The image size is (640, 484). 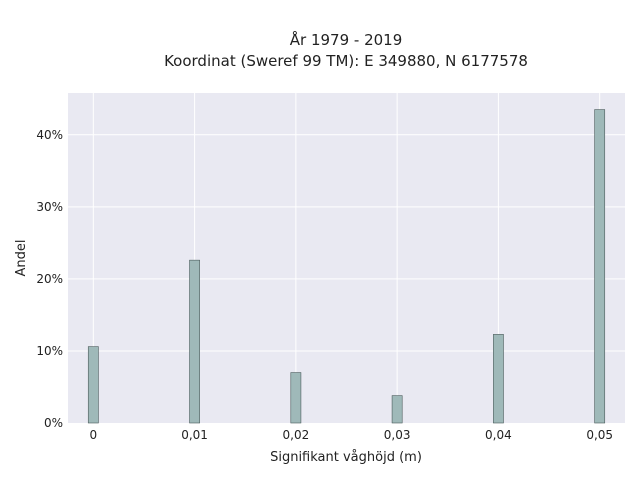 What do you see at coordinates (49, 351) in the screenshot?
I see `y-tick-label: 10%` at bounding box center [49, 351].